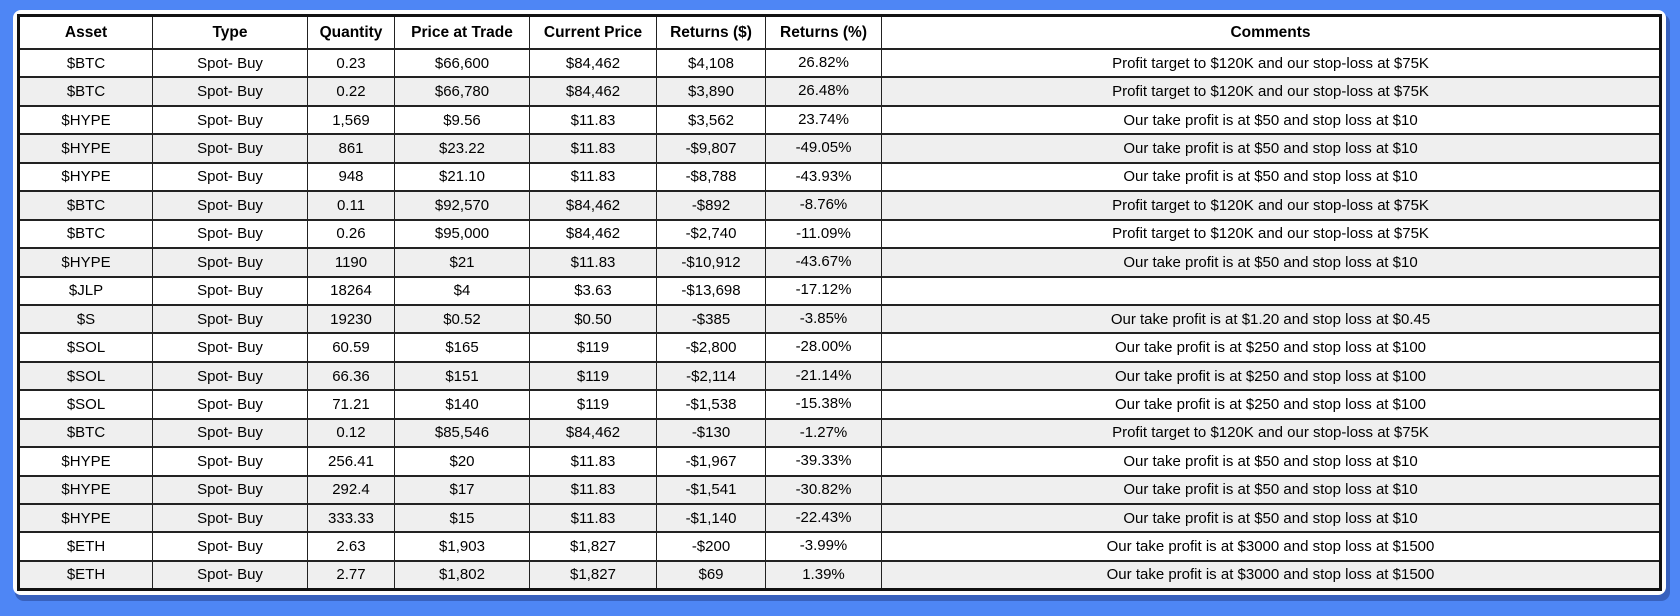  I want to click on cell-price_at_trade: $21.10, so click(462, 177).